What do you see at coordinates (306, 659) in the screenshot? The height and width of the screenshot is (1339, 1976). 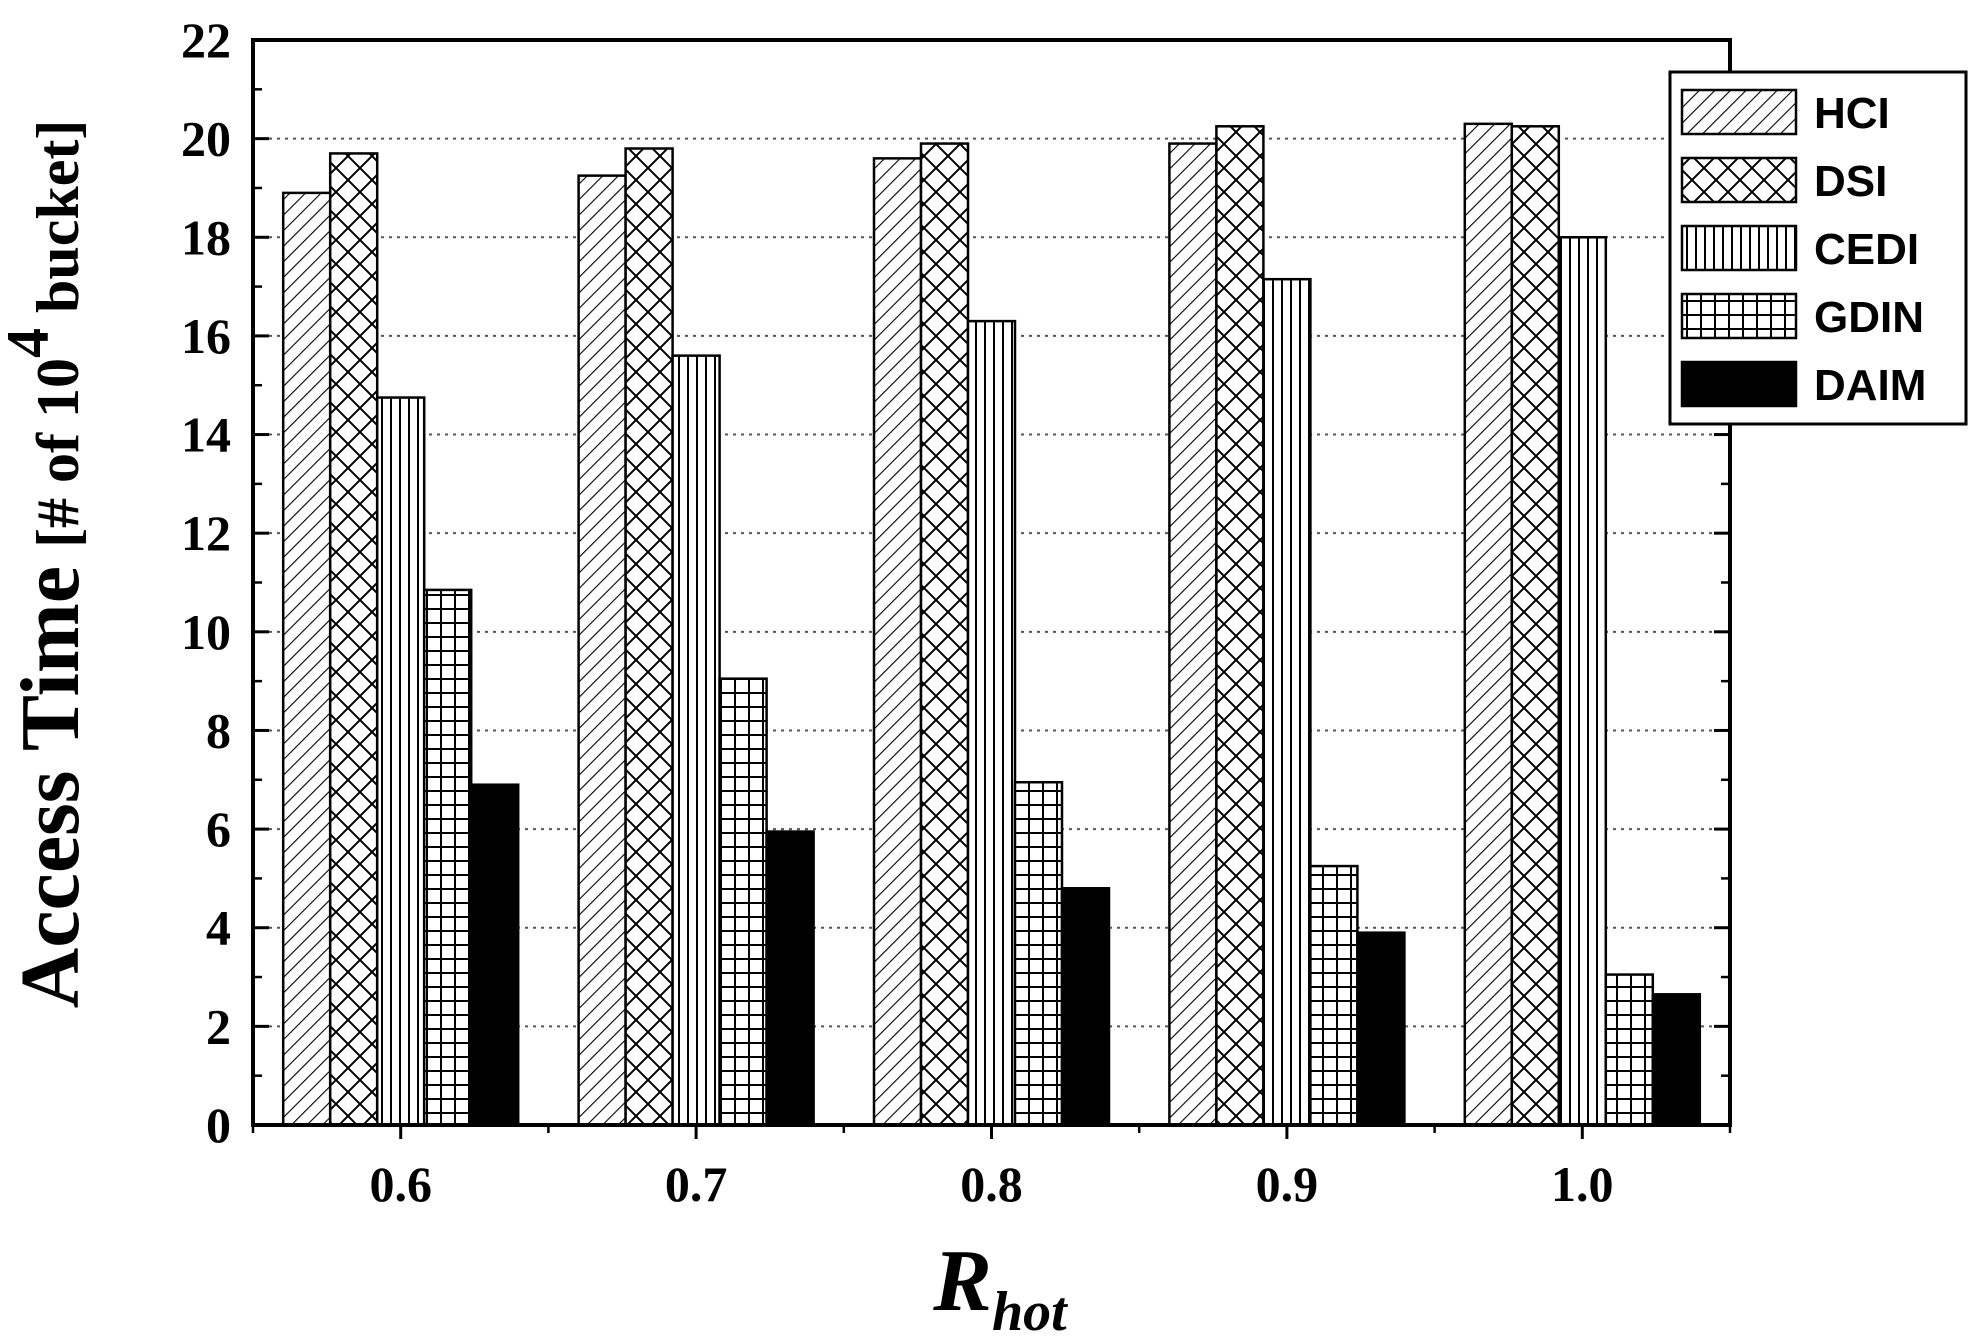 I see `bar-hci-0.6` at bounding box center [306, 659].